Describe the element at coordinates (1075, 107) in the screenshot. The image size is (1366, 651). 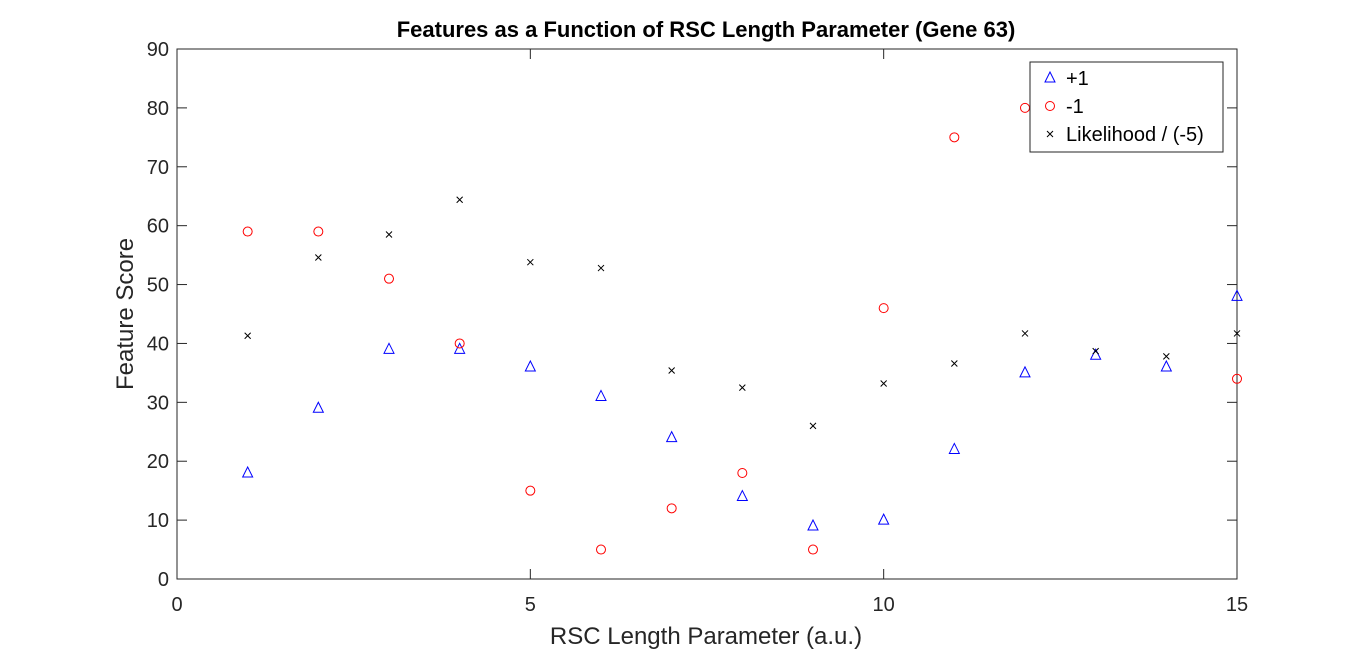
I see `legend-entry: -1` at that location.